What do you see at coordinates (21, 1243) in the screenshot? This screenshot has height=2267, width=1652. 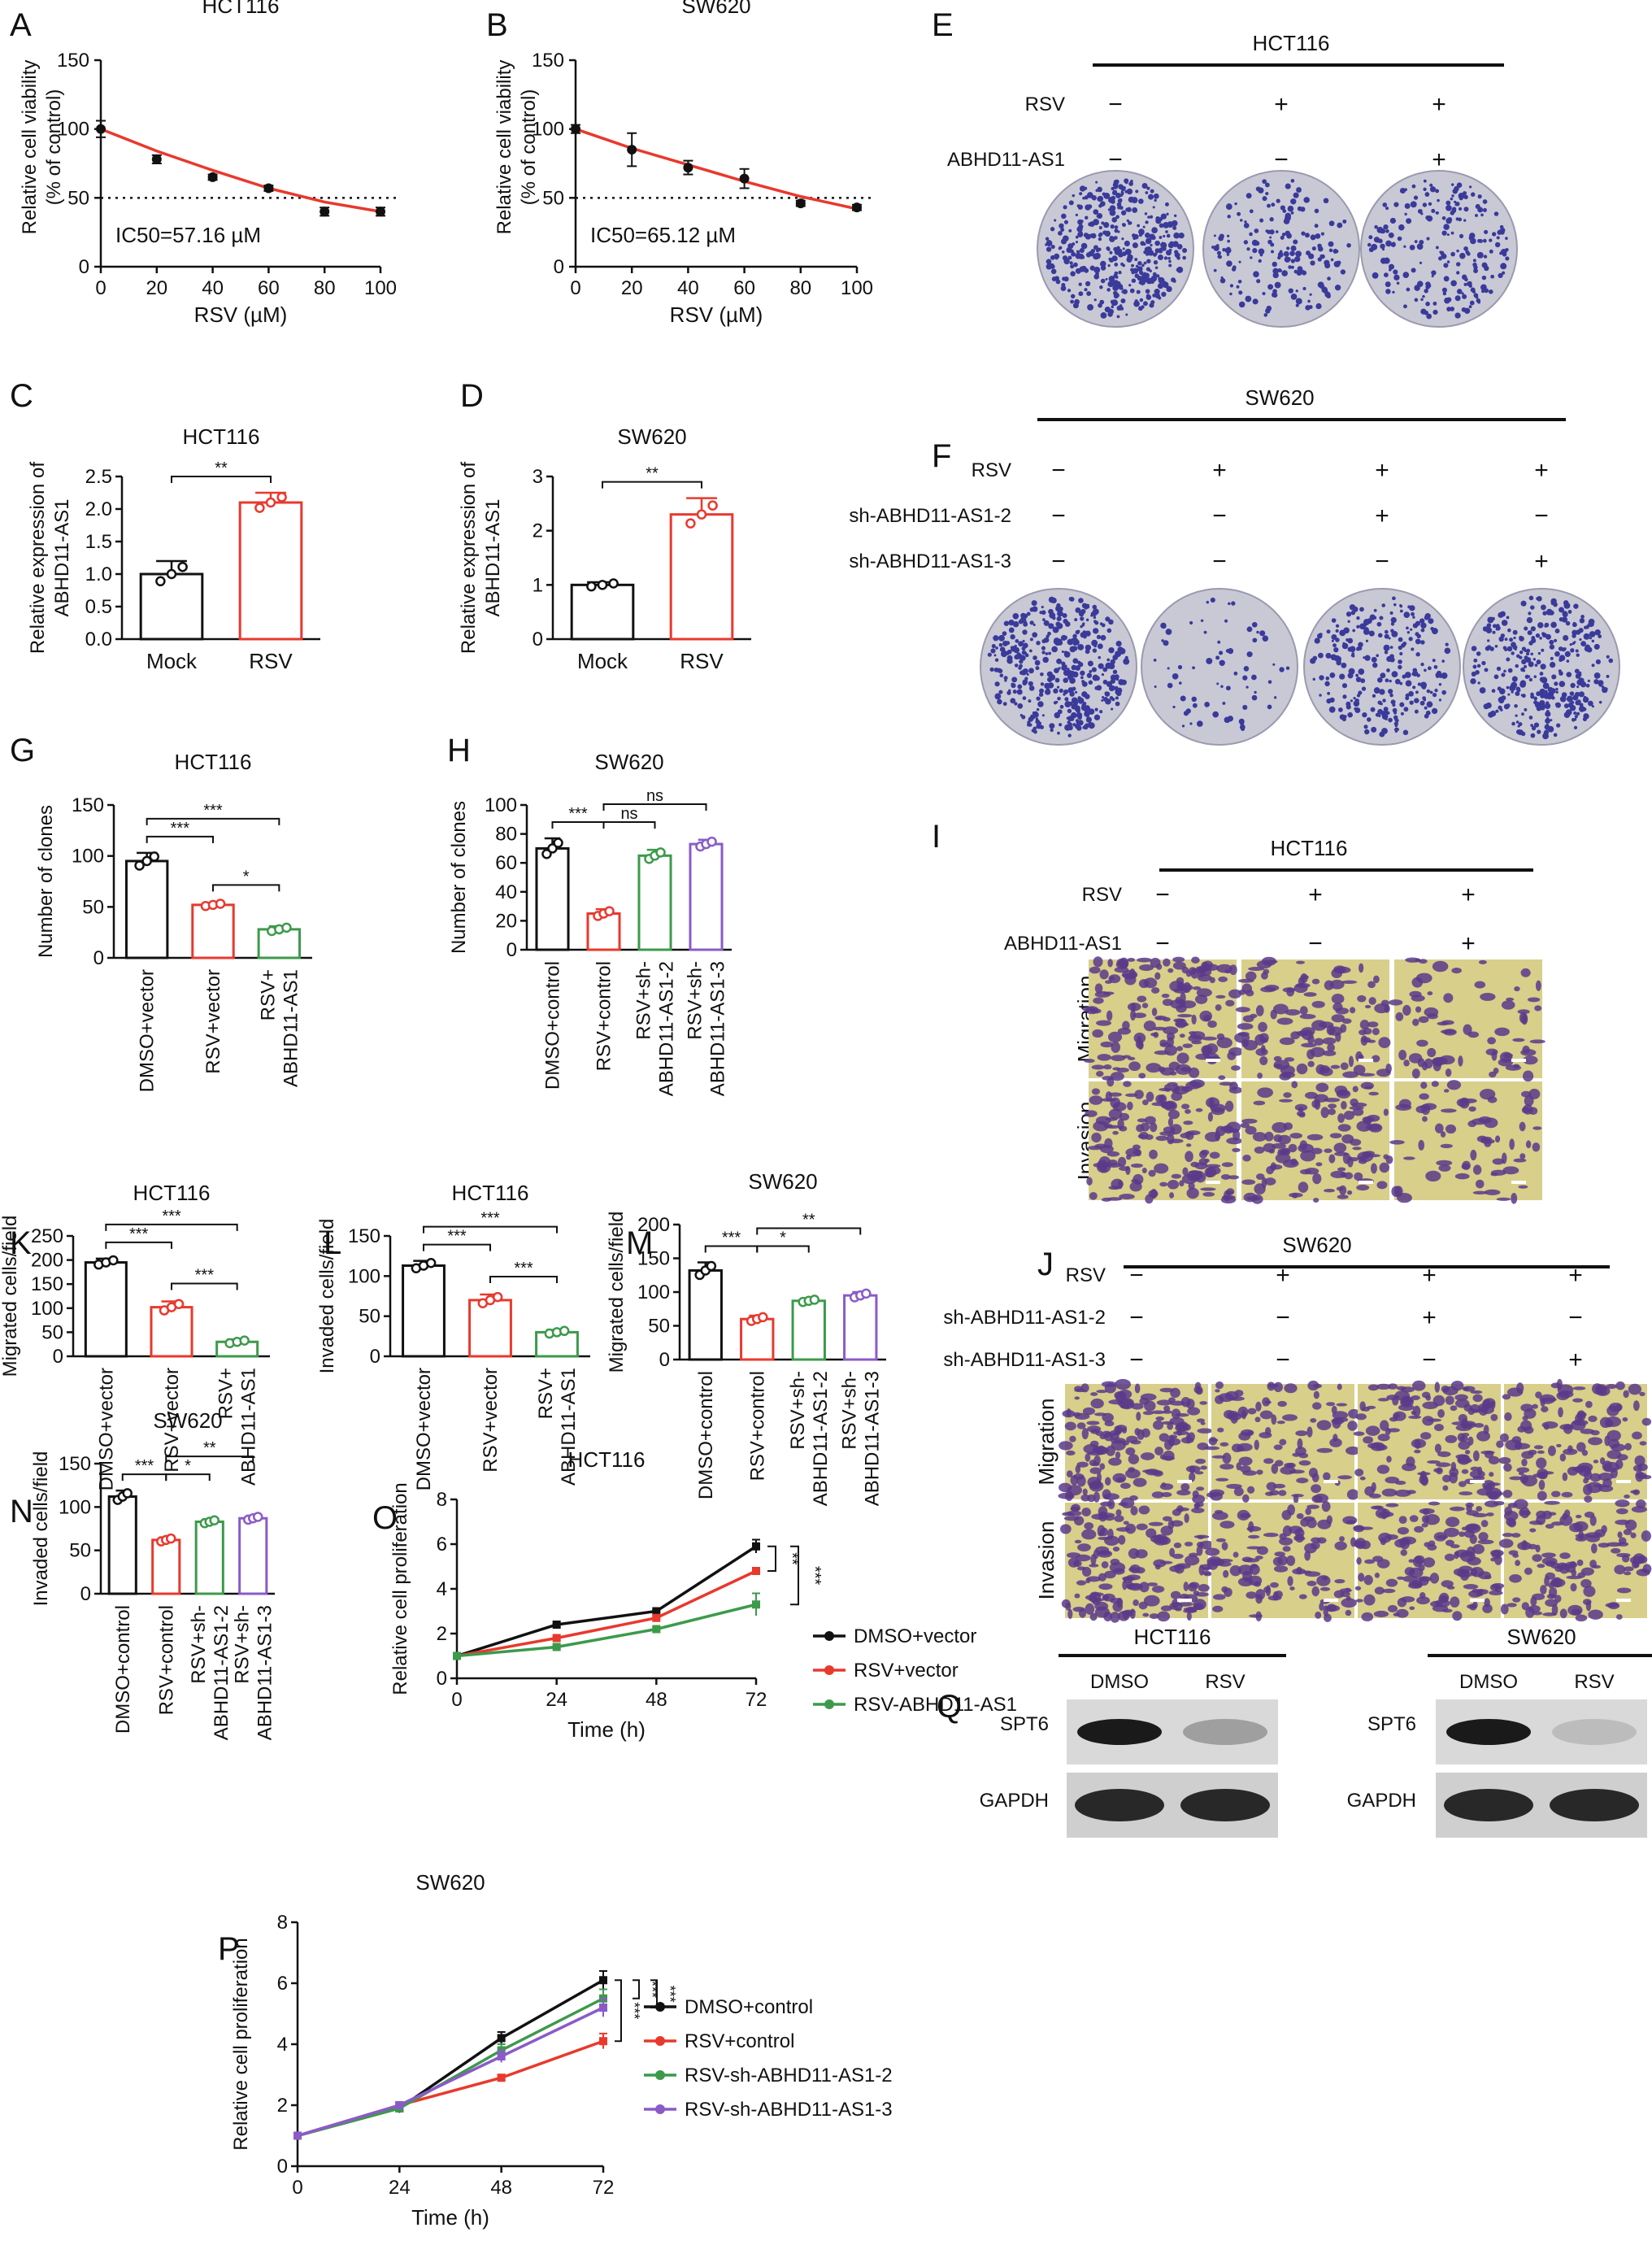 I see `panel-letter-K: K` at bounding box center [21, 1243].